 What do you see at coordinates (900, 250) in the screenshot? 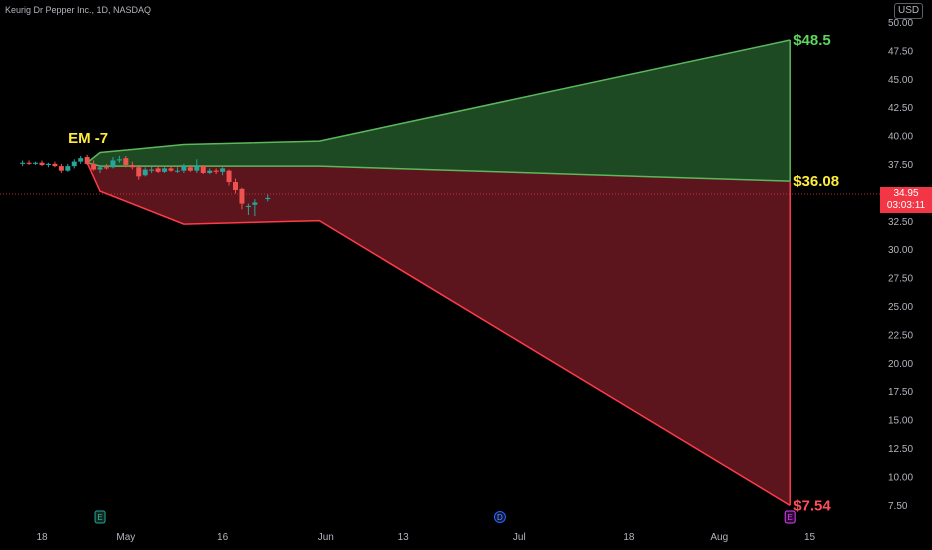
I see `y-tick-label: 30.00` at bounding box center [900, 250].